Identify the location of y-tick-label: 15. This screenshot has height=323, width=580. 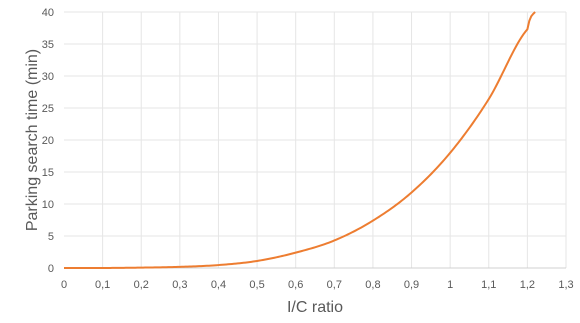
(48, 173).